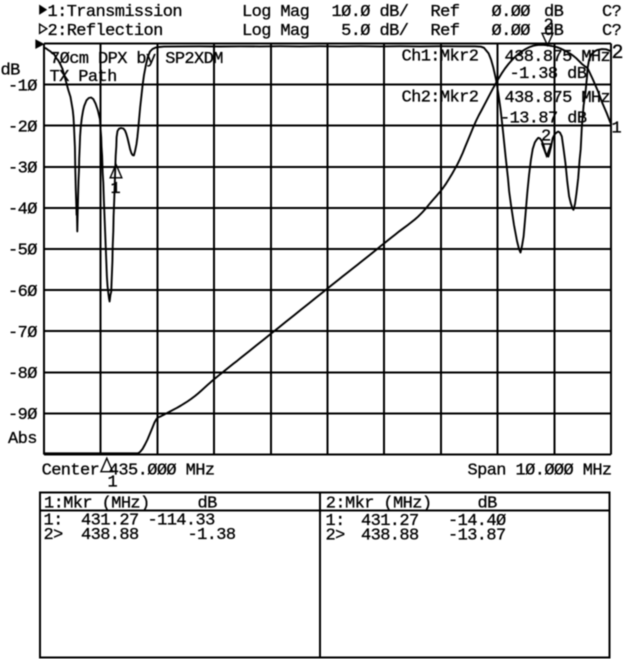 The image size is (640, 659). I want to click on svg-text: -13.87, so click(477, 536).